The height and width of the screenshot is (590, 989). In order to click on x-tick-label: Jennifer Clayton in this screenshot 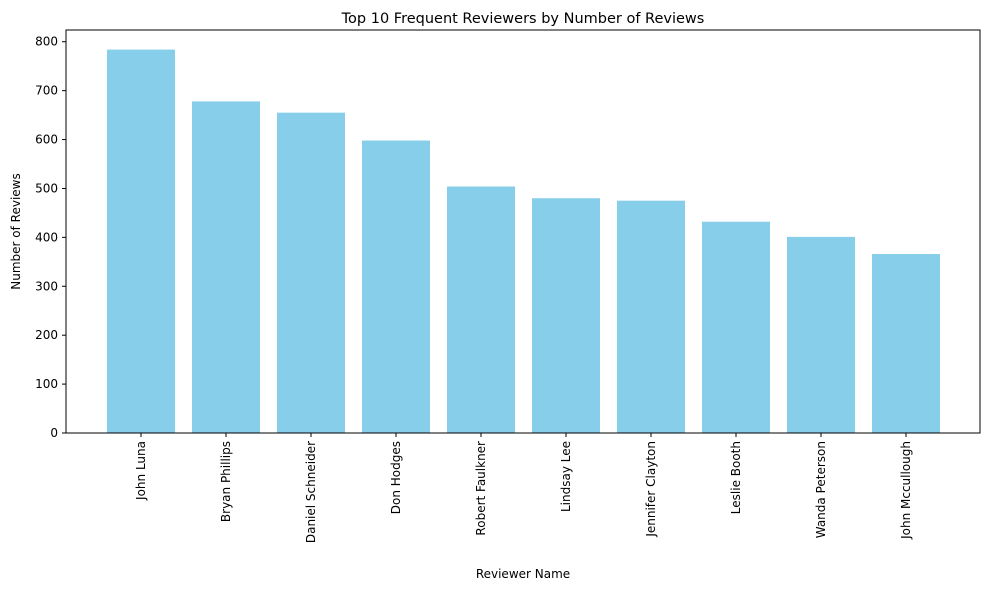, I will do `click(651, 489)`.